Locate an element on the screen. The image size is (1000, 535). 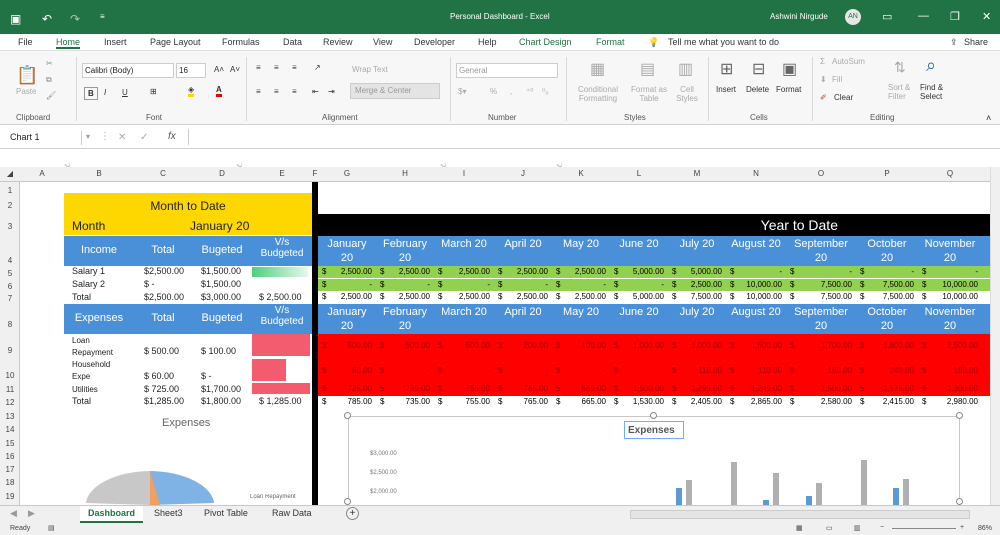
fill-color-icon: ◈ is located at coordinates (191, 91).